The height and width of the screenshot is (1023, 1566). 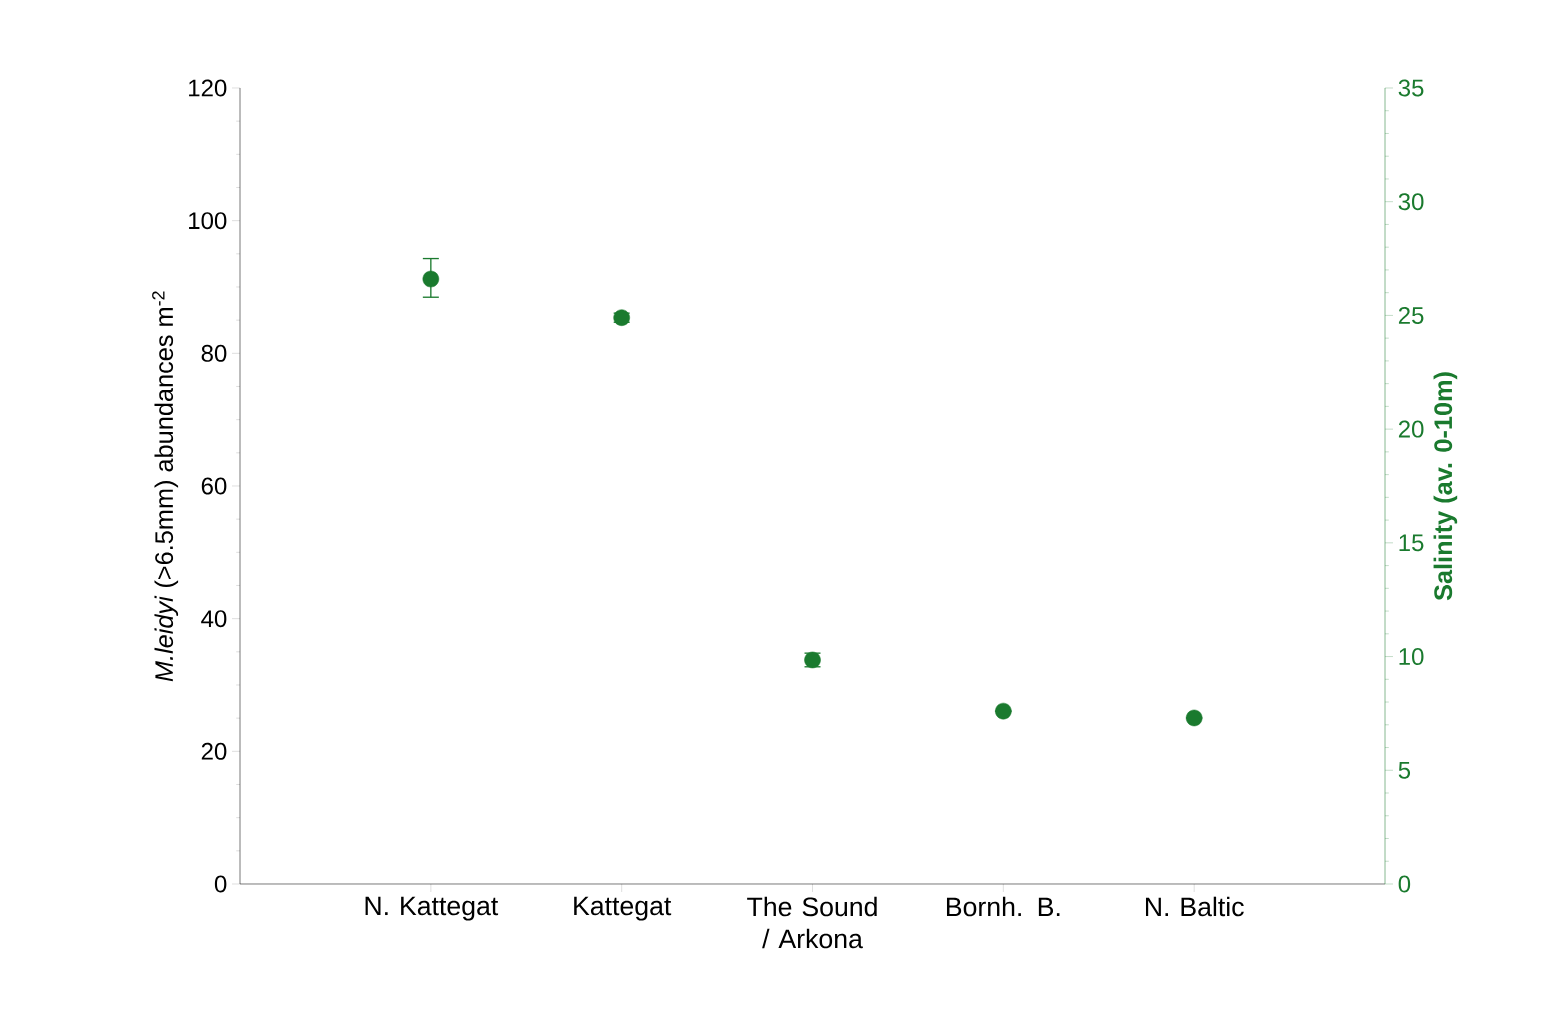 I want to click on x-tick-label: N. Kattegat, so click(x=432, y=908).